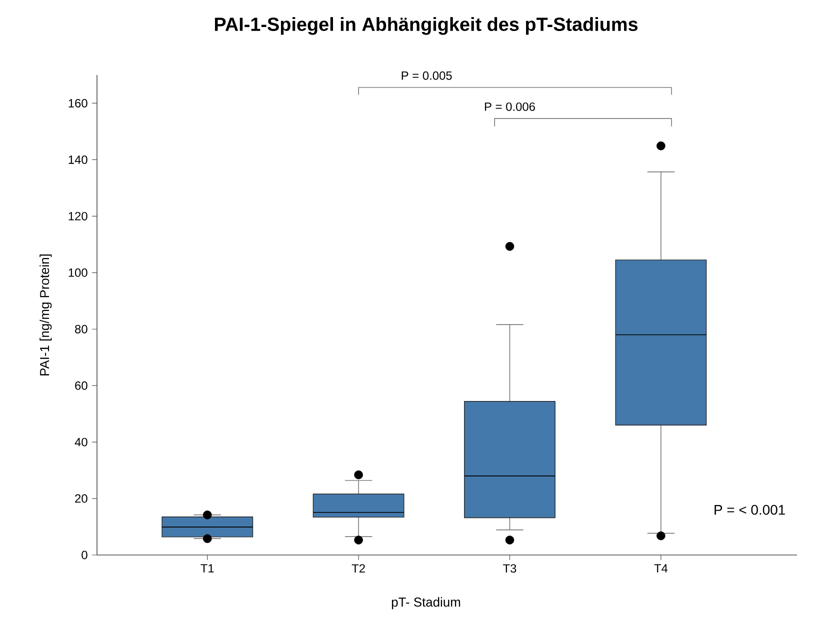 This screenshot has height=643, width=826. What do you see at coordinates (207, 568) in the screenshot?
I see `x-tick-label: T1` at bounding box center [207, 568].